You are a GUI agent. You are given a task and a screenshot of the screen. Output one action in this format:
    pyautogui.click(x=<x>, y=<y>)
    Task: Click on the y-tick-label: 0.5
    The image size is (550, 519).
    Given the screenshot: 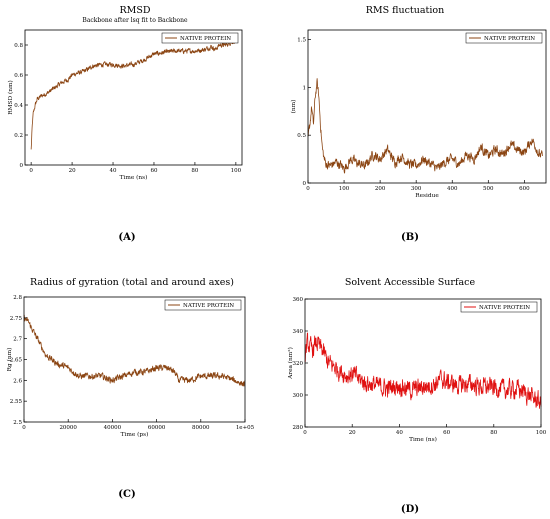 What is the action you would take?
    pyautogui.click(x=301, y=136)
    